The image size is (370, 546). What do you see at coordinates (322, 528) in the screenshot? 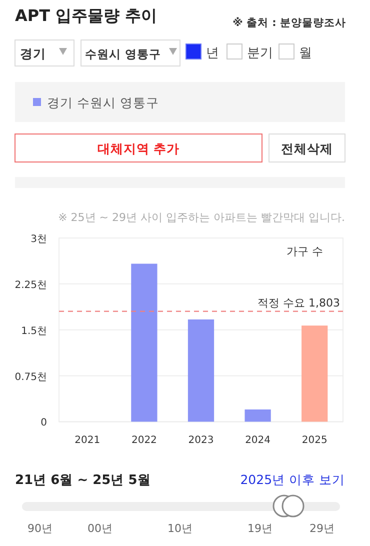
I see `text: 29년` at bounding box center [322, 528].